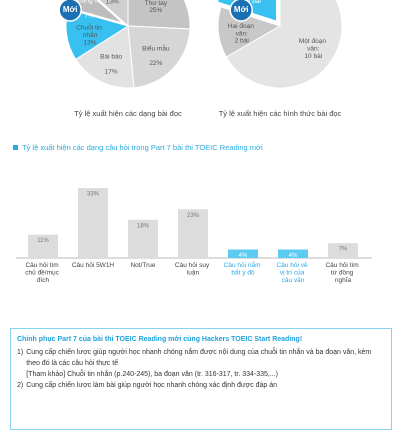 Image resolution: width=400 pixels, height=430 pixels. What do you see at coordinates (93, 265) in the screenshot?
I see `x-tick-label: Câu hỏi 5W1H` at bounding box center [93, 265].